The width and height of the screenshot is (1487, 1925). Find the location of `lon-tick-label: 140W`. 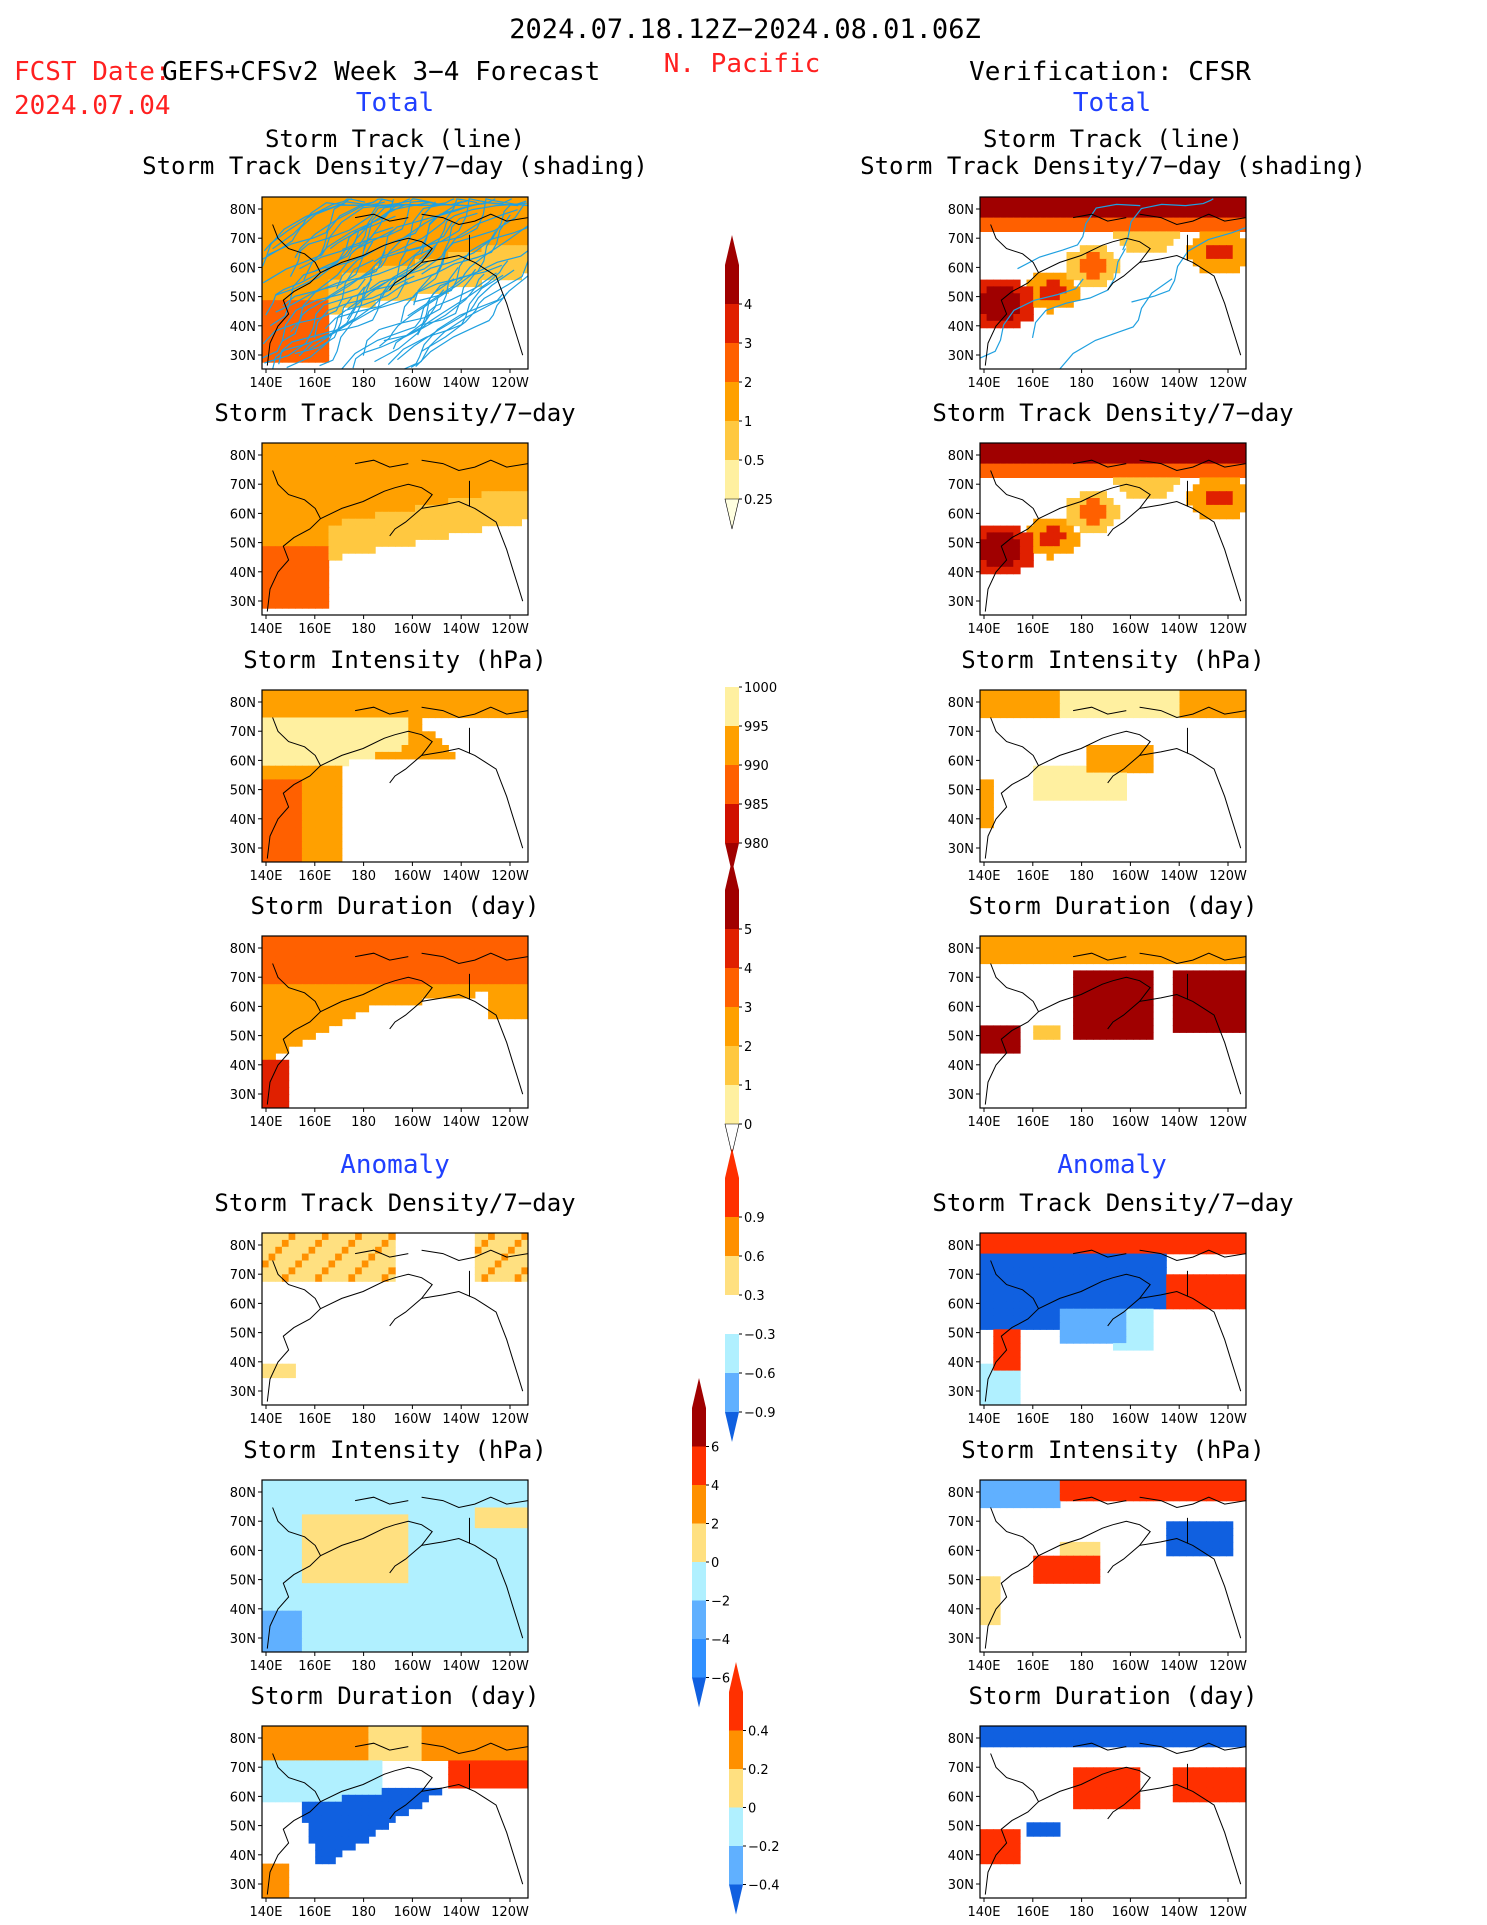

lon-tick-label: 140W is located at coordinates (461, 383).